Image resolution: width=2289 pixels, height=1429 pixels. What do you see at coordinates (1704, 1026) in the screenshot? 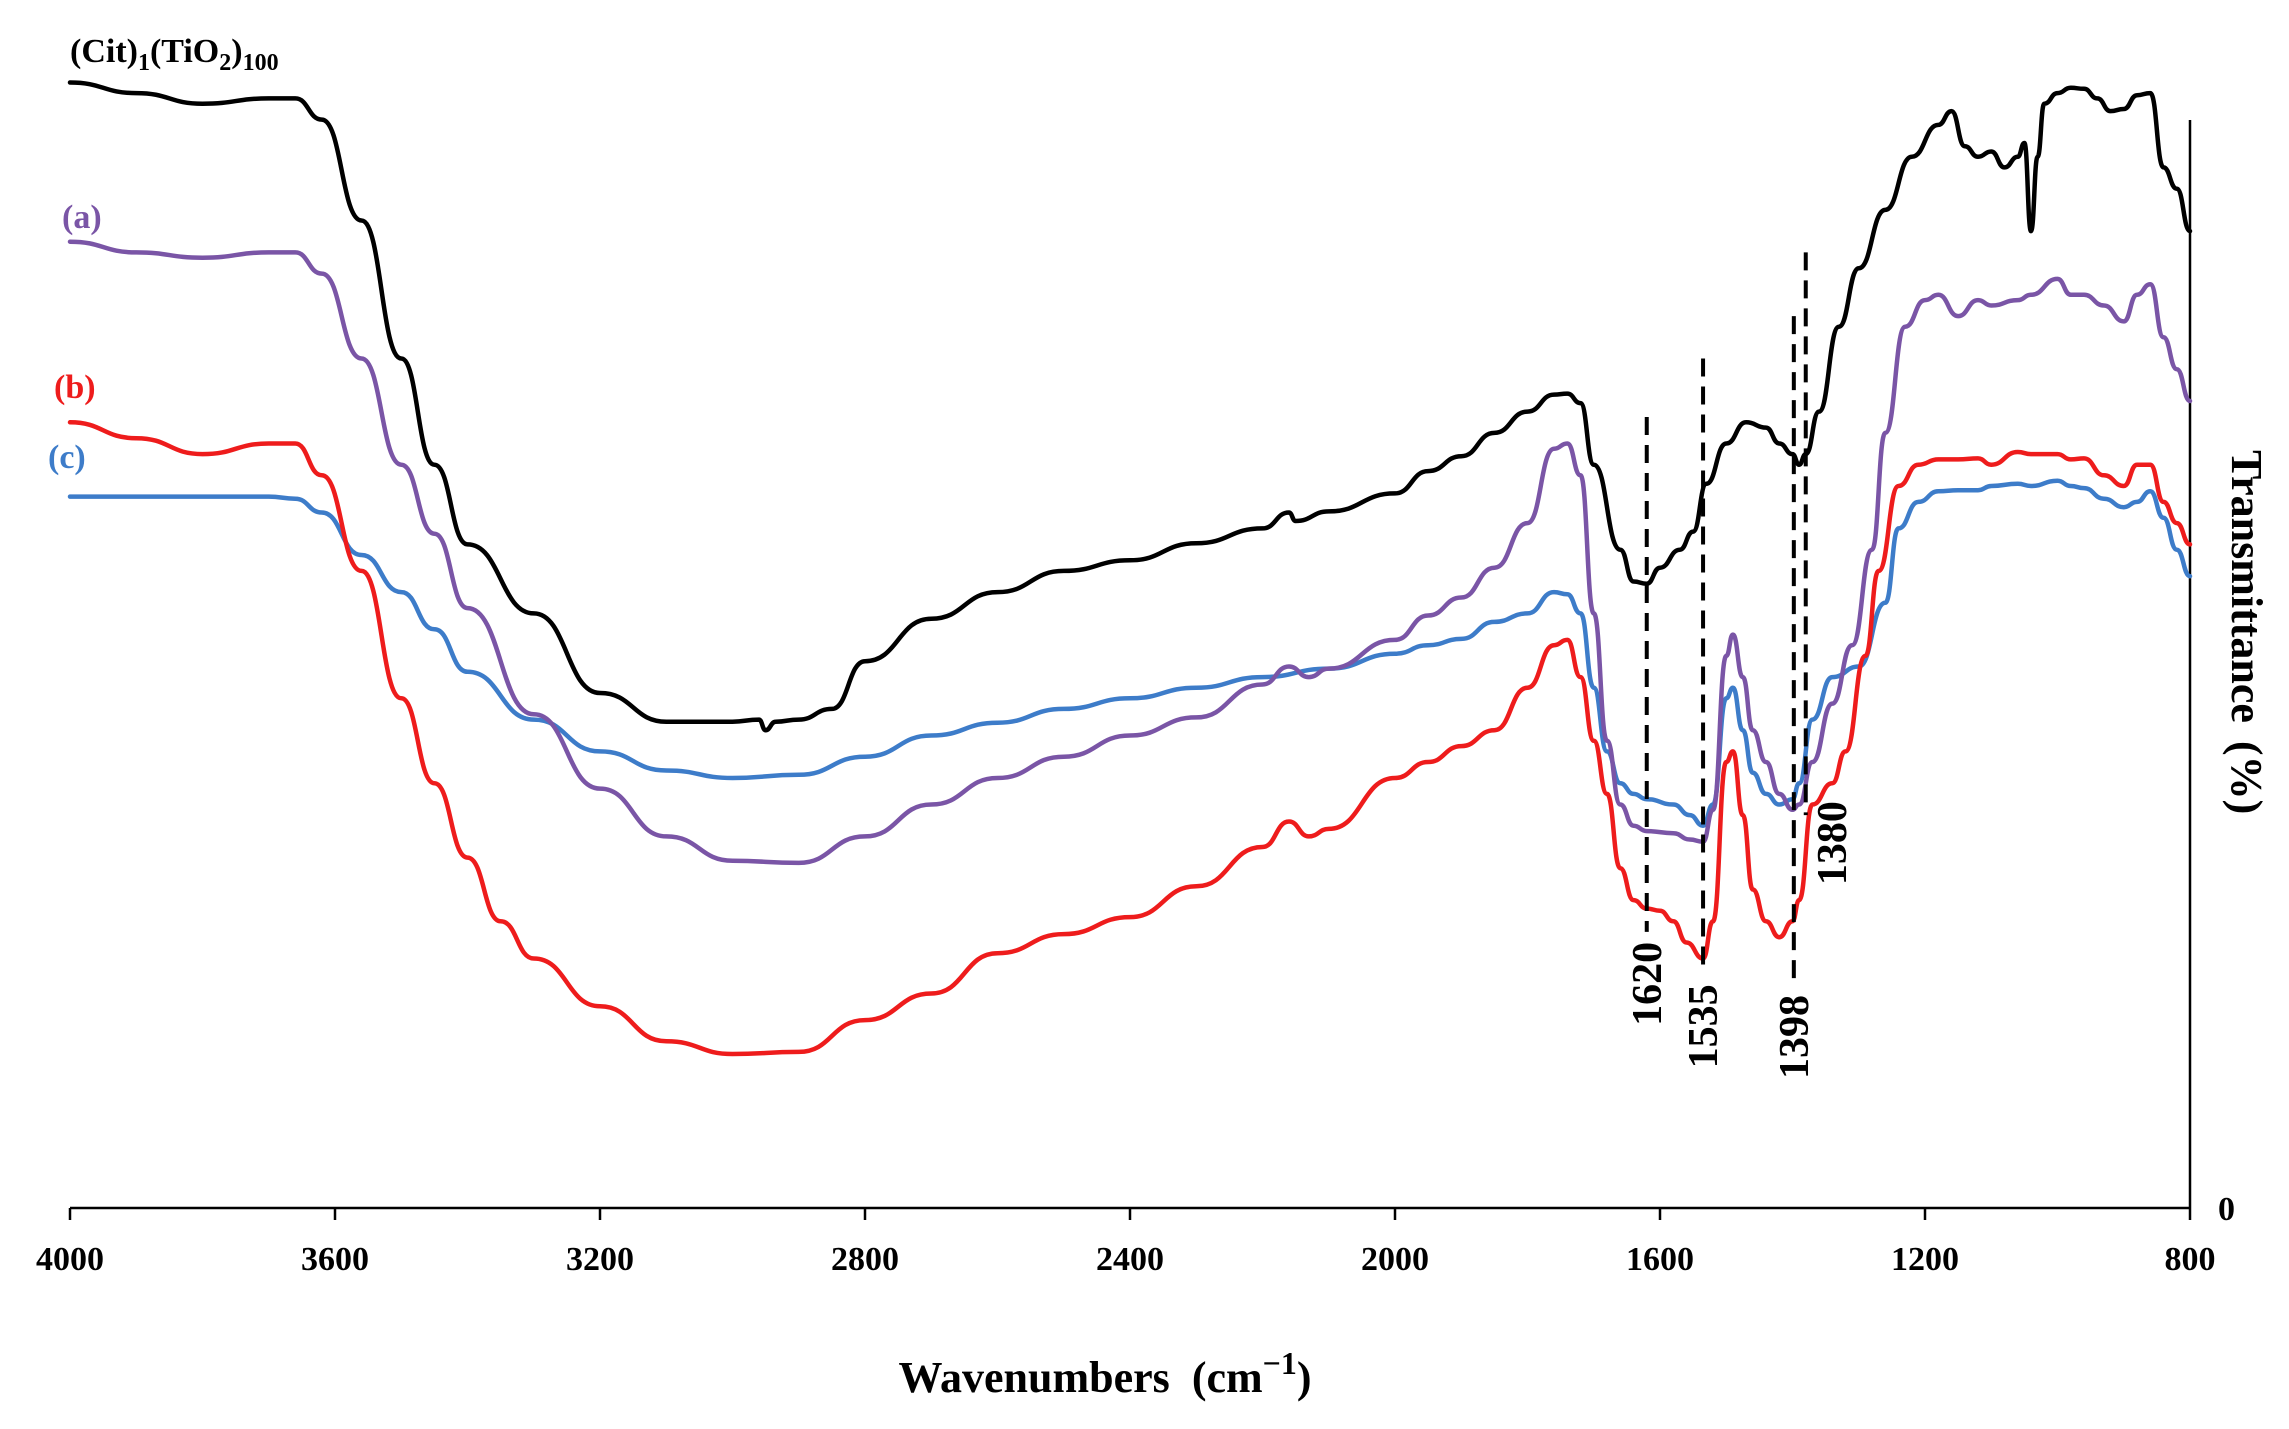
I see `peak-label-1535: 1535` at bounding box center [1704, 1026].